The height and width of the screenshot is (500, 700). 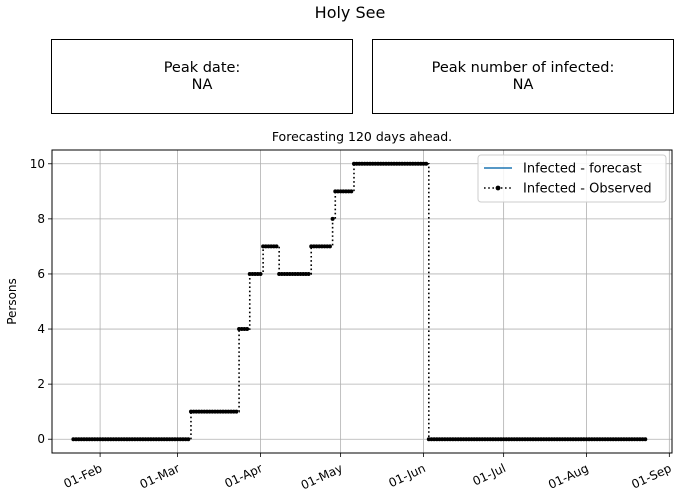 What do you see at coordinates (41, 219) in the screenshot?
I see `y-tick-label: 8` at bounding box center [41, 219].